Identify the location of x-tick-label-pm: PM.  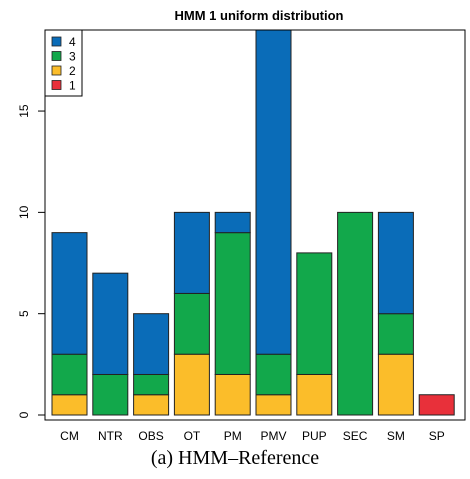
(233, 436).